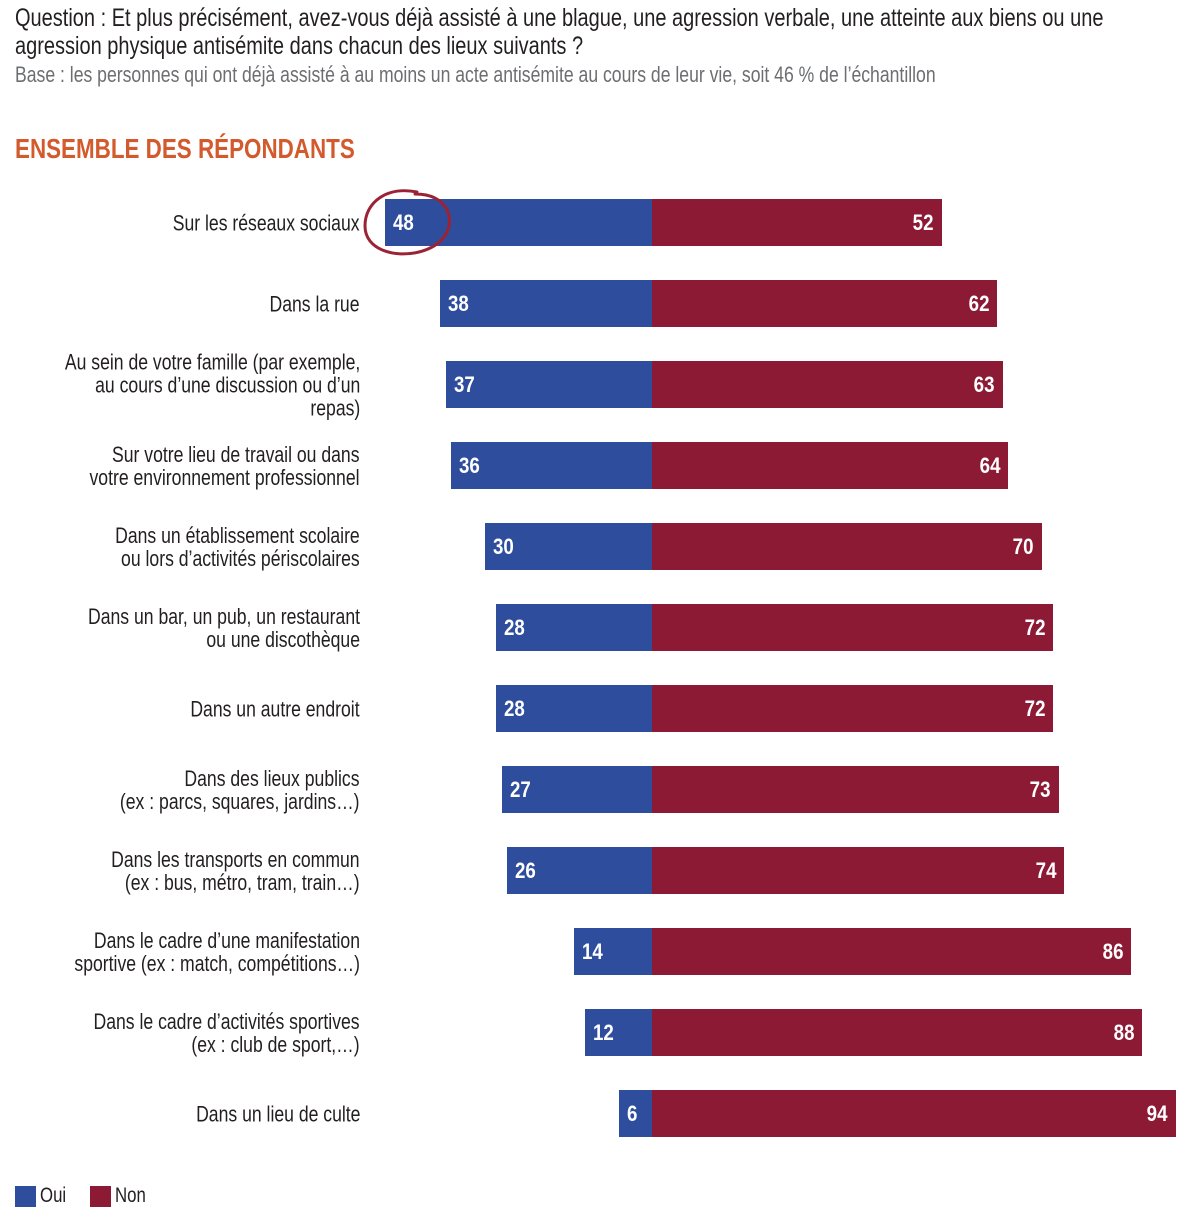  Describe the element at coordinates (797, 222) in the screenshot. I see `bar-non: 52` at that location.